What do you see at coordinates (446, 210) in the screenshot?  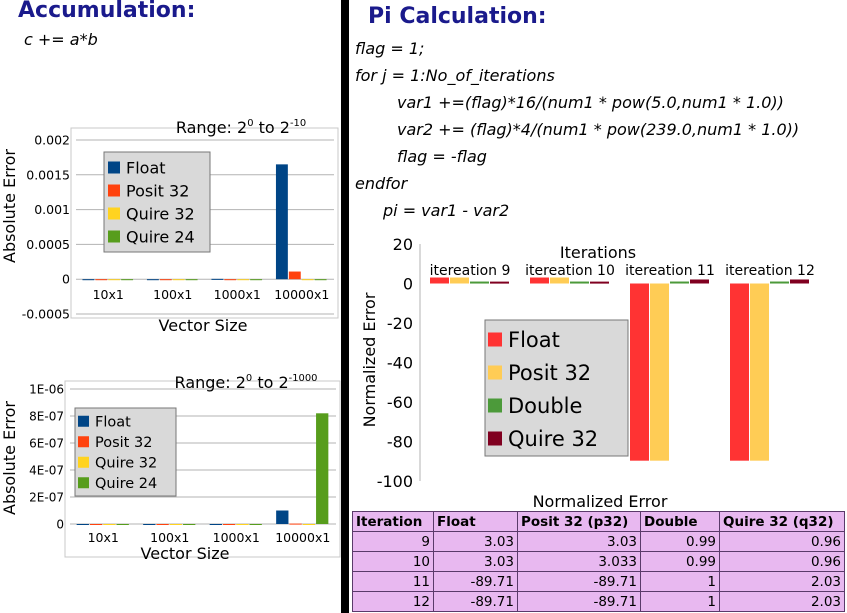 I see `code-line: pi = var1 - var2` at bounding box center [446, 210].